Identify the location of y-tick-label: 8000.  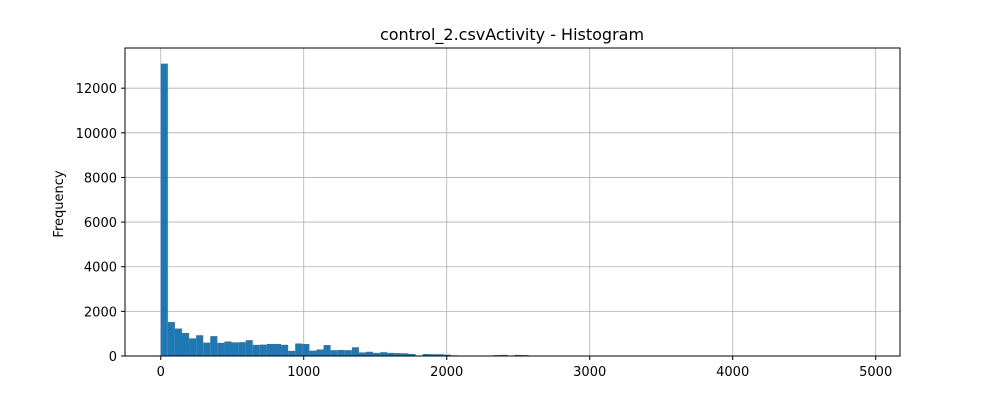
(100, 178).